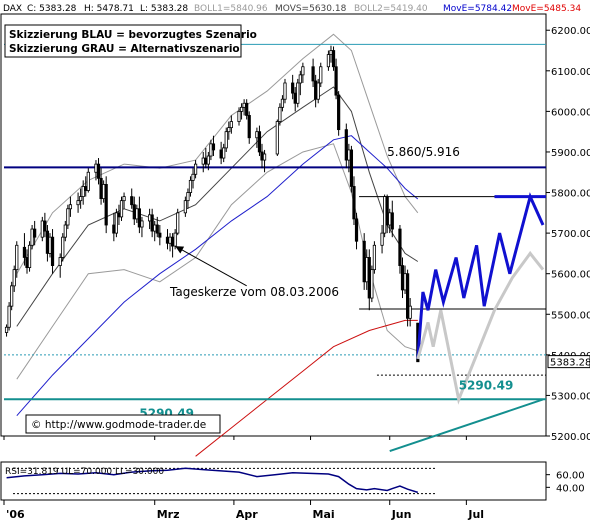  Describe the element at coordinates (570, 275) in the screenshot. I see `y-tick-label: 5600.00` at that location.